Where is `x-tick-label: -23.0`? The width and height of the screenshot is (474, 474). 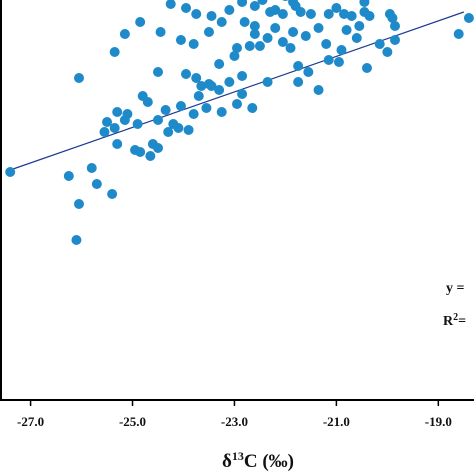
x-tick-label: -23.0 is located at coordinates (234, 421).